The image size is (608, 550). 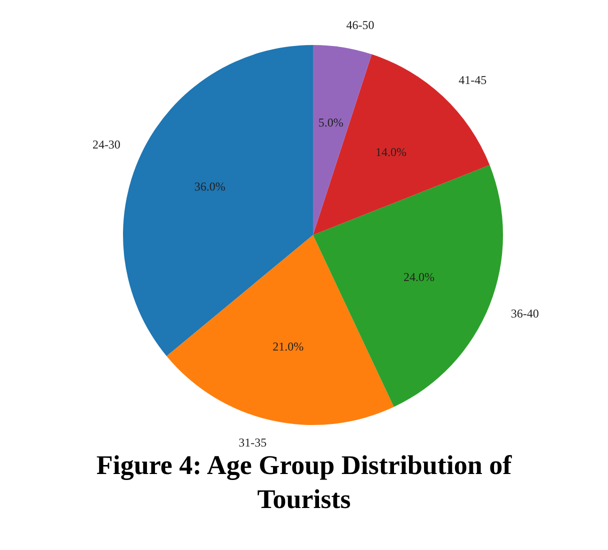 What do you see at coordinates (252, 443) in the screenshot?
I see `slice-label: 31-35` at bounding box center [252, 443].